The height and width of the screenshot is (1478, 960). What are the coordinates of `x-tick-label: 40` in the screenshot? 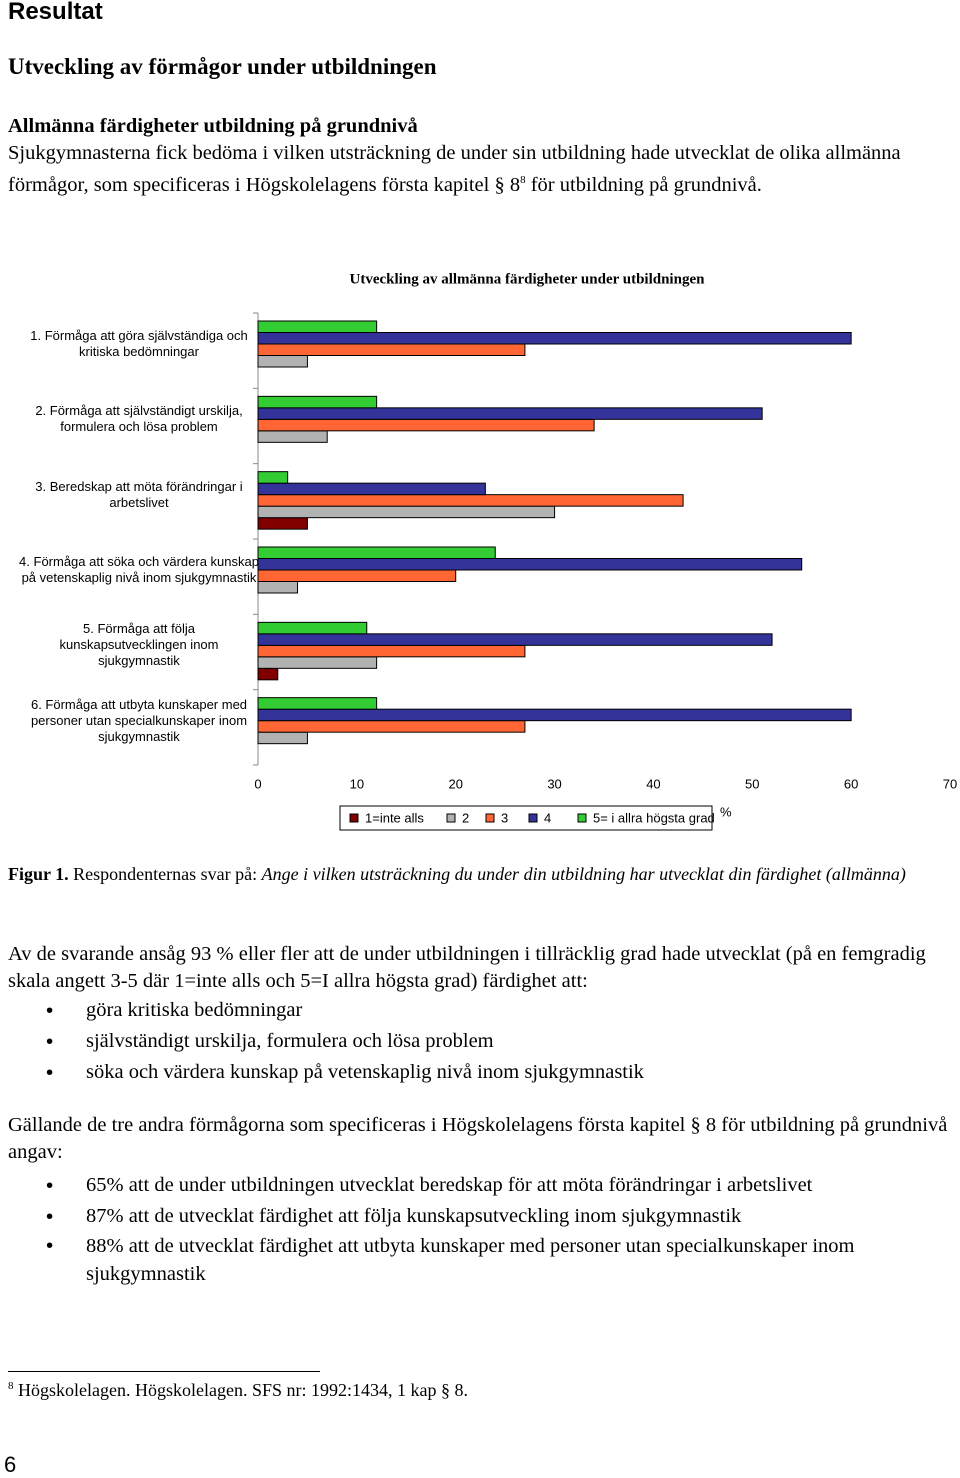 It's located at (653, 783).